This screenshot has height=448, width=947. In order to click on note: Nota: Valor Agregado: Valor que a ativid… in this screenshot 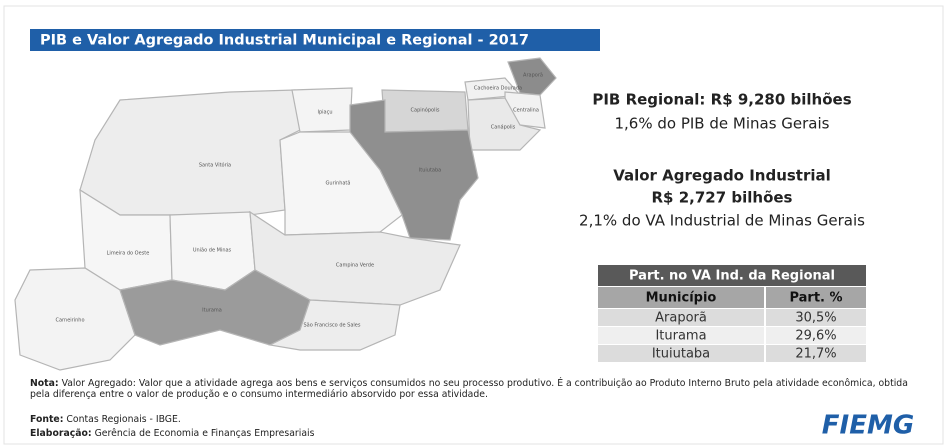, I will do `click(480, 389)`.